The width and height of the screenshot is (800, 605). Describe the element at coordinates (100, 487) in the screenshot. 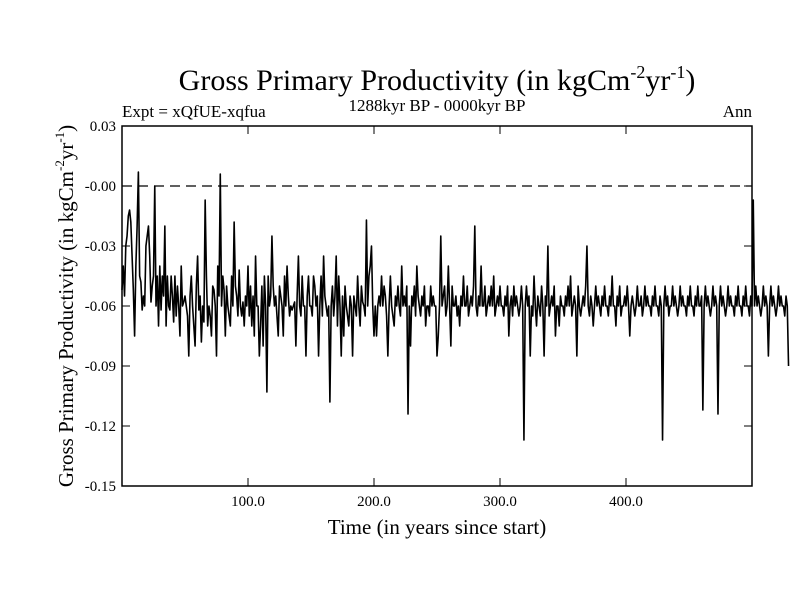

I see `y-tick-label: -0.15` at that location.